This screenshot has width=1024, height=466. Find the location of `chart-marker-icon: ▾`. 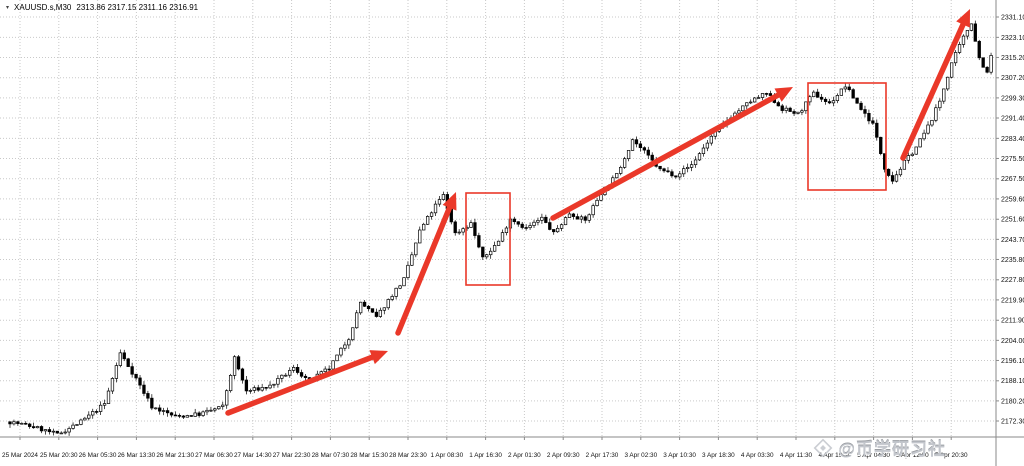

chart-marker-icon: ▾ is located at coordinates (8, 7).